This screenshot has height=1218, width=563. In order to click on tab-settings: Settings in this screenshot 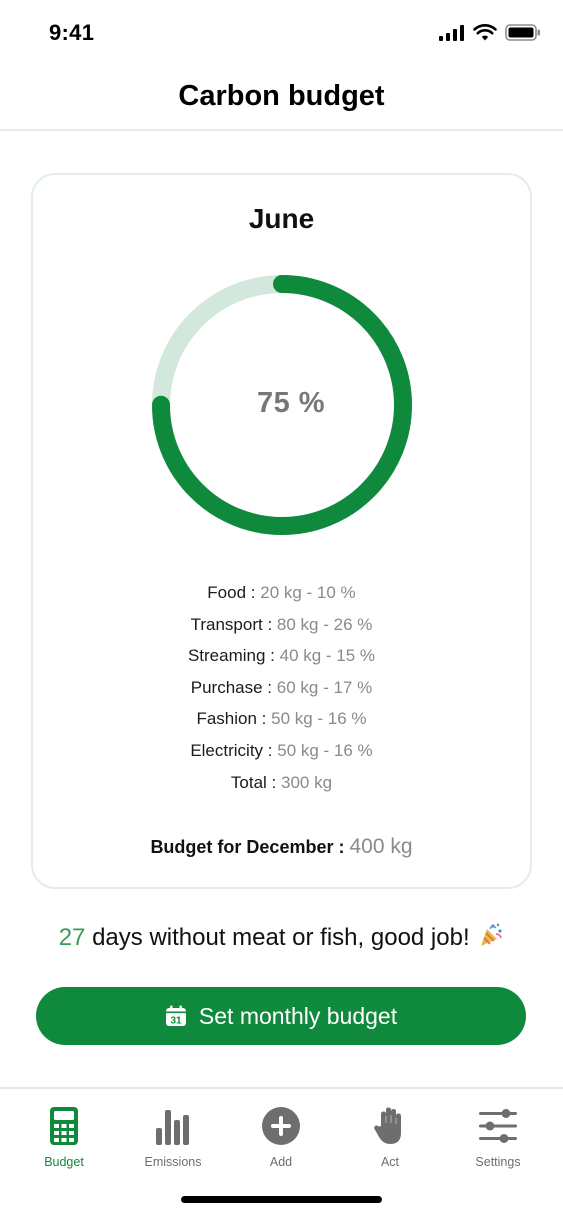, I will do `click(498, 1137)`.